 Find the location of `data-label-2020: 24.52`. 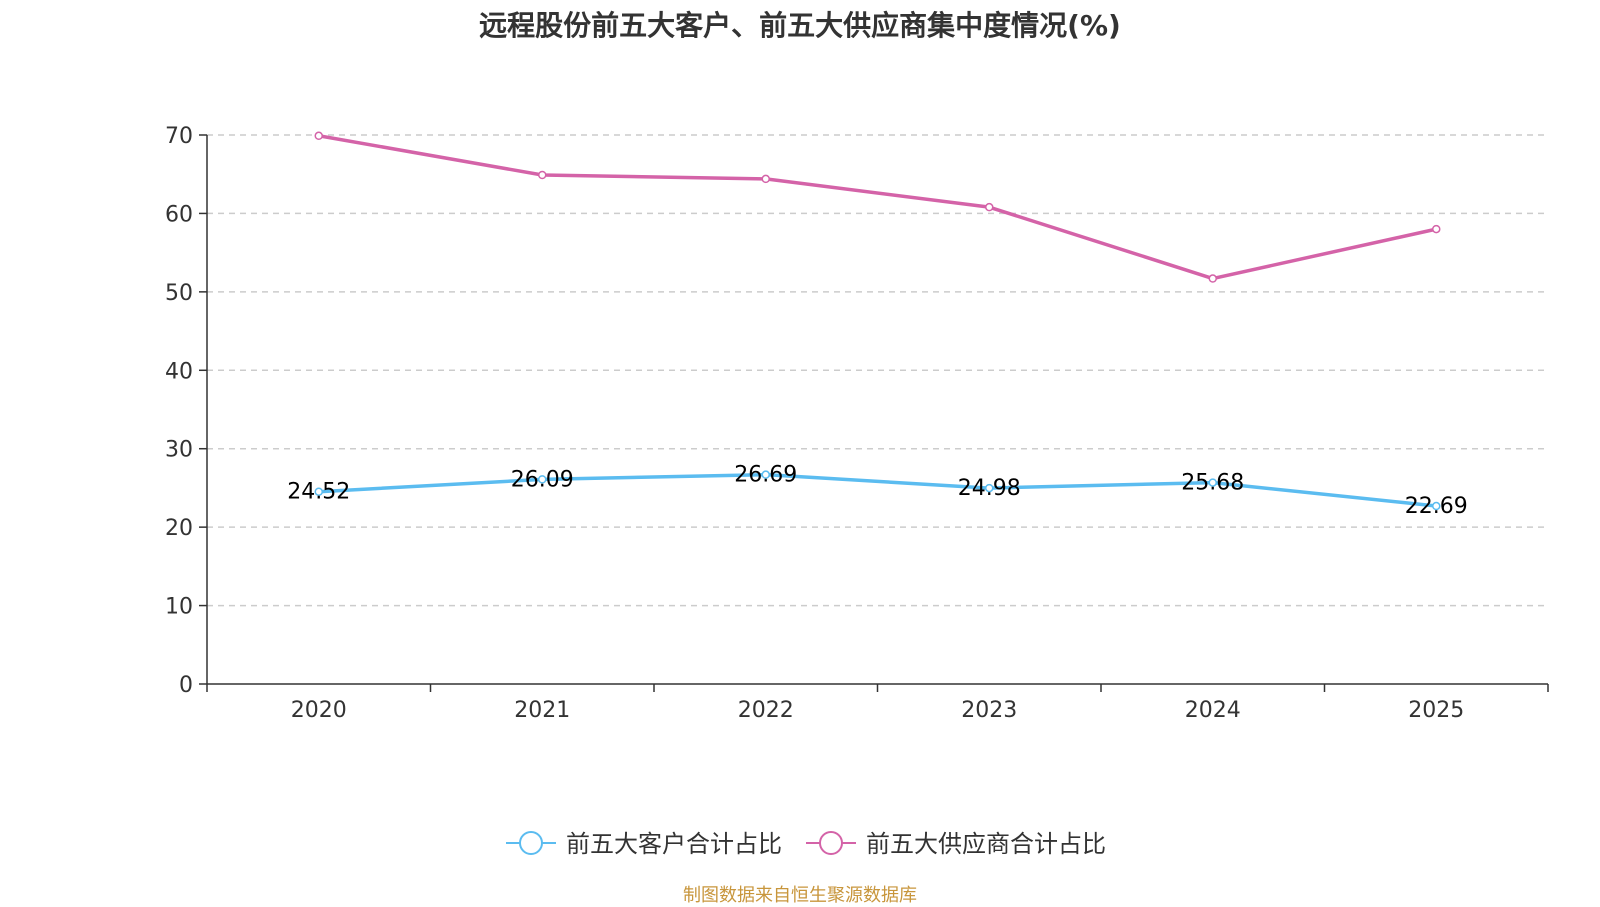

data-label-2020: 24.52 is located at coordinates (318, 492).